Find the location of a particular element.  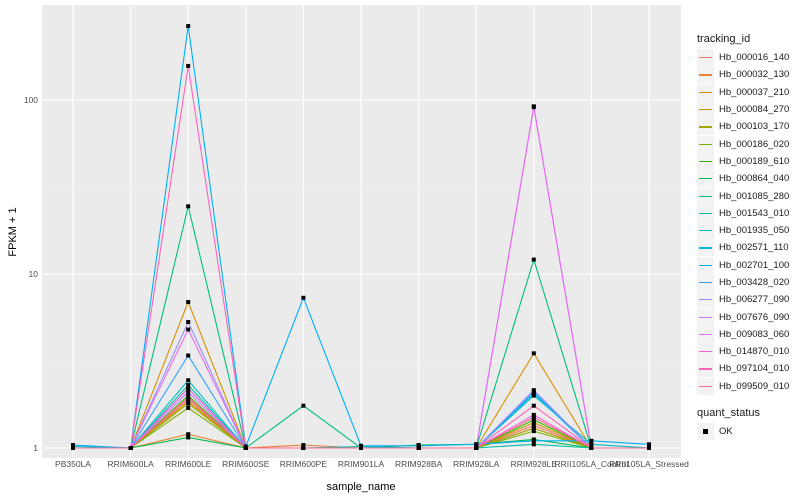

x-tick-label: PB350LA is located at coordinates (73, 464).